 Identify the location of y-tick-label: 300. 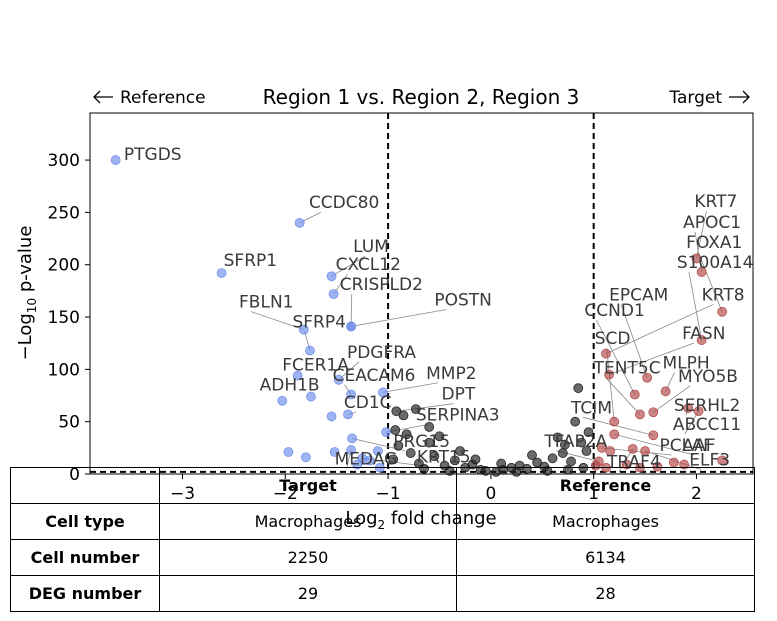
(64, 161).